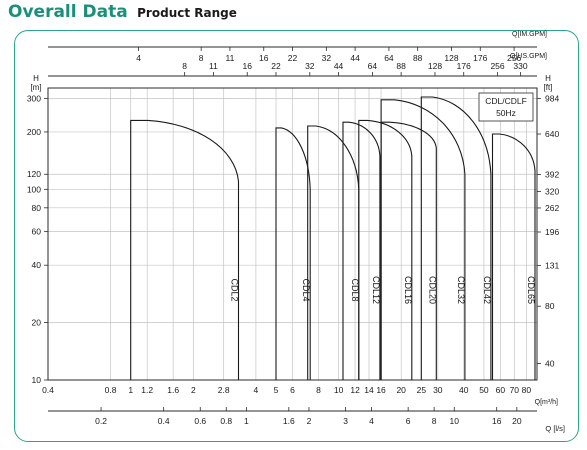 Image resolution: width=587 pixels, height=450 pixels. What do you see at coordinates (389, 58) in the screenshot?
I see `im-gpm-tick-label: 64` at bounding box center [389, 58].